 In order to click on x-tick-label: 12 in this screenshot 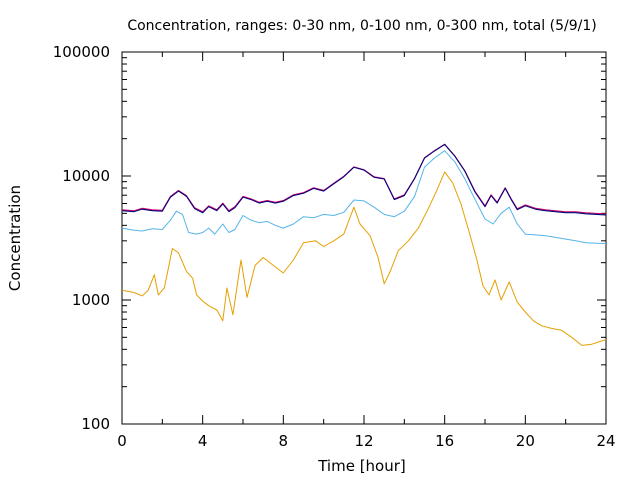, I will do `click(363, 441)`.